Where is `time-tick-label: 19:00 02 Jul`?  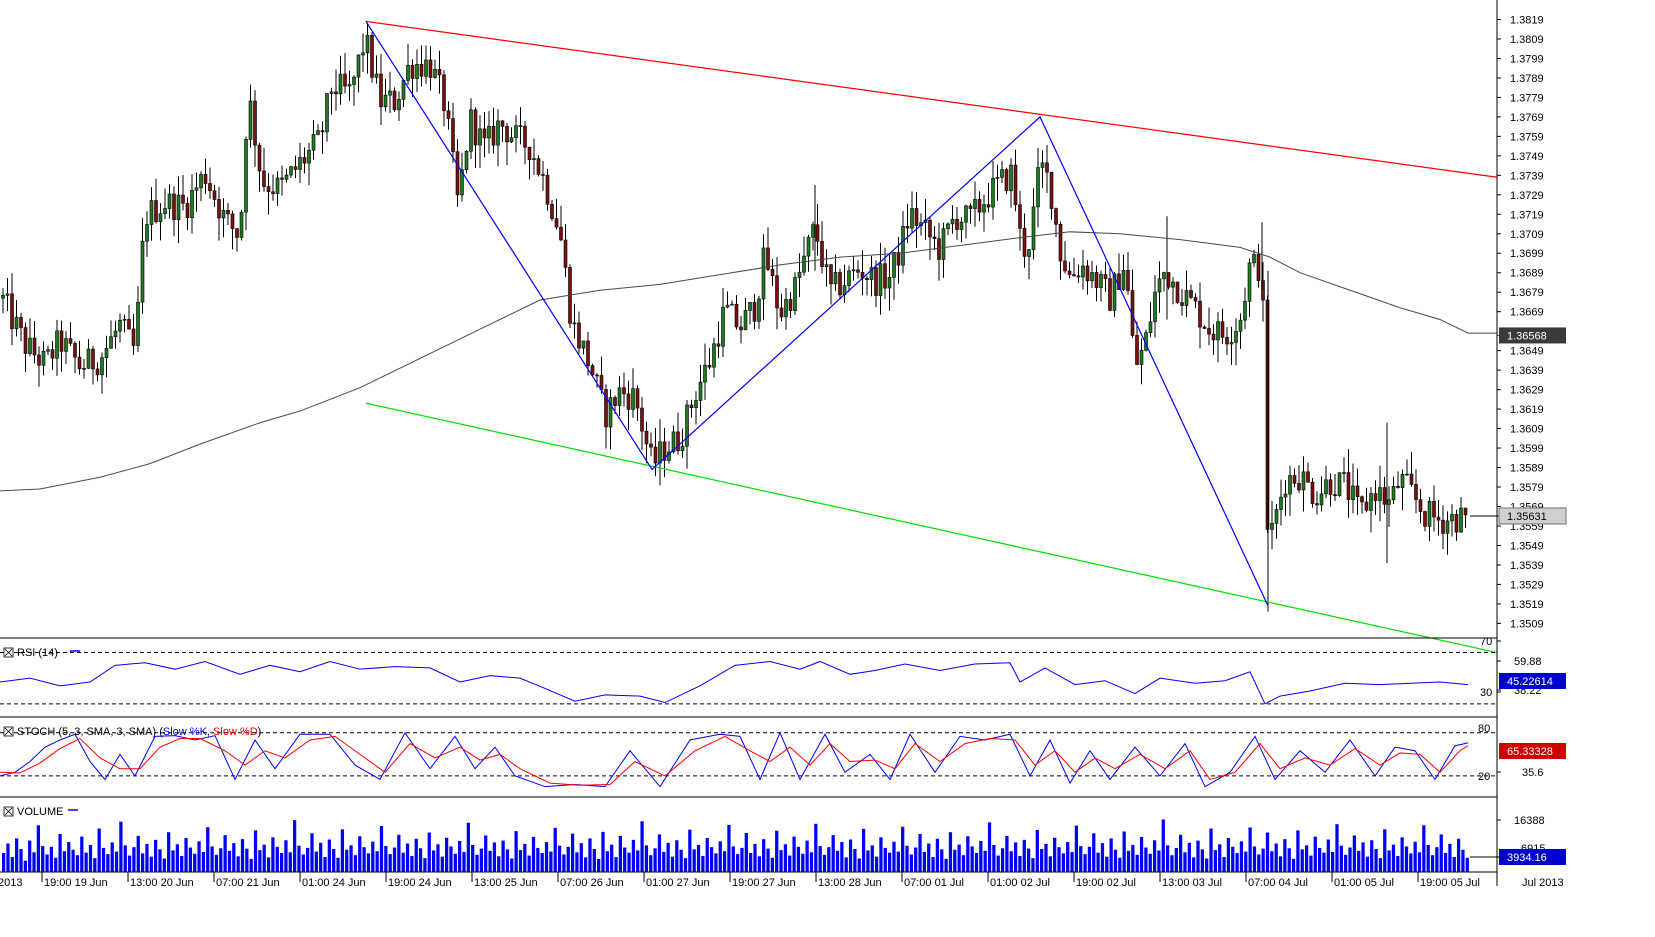 time-tick-label: 19:00 02 Jul is located at coordinates (1106, 883).